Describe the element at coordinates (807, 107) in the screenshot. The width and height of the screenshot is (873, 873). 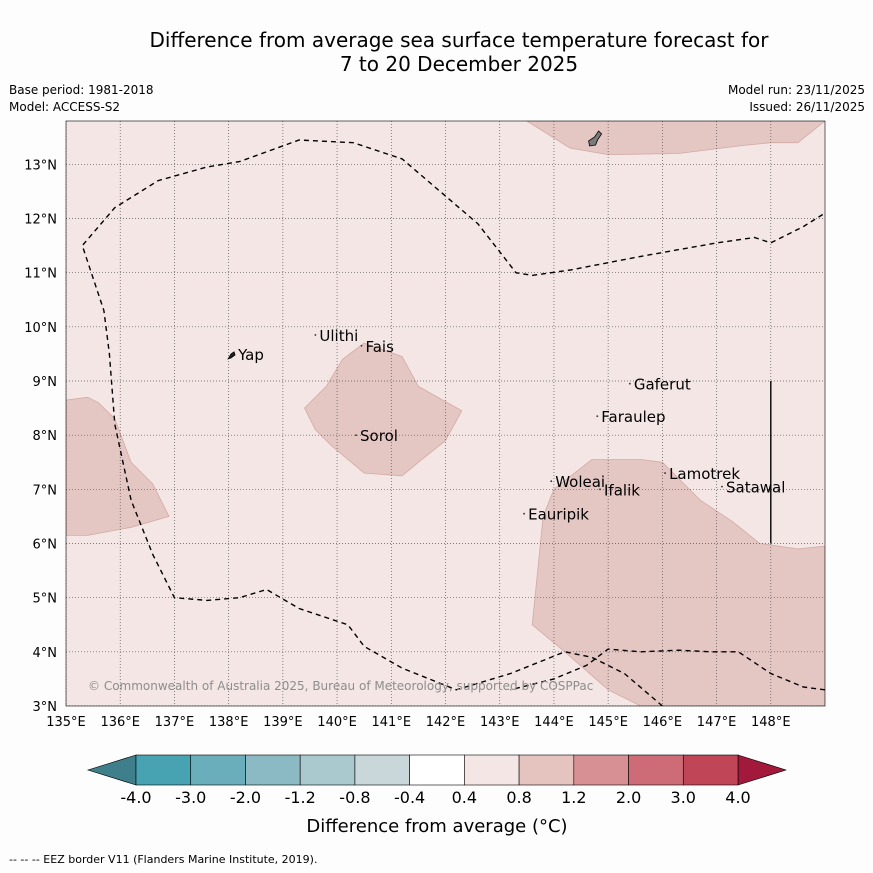
I see `issued-date: Issued: 26/11/2025` at that location.